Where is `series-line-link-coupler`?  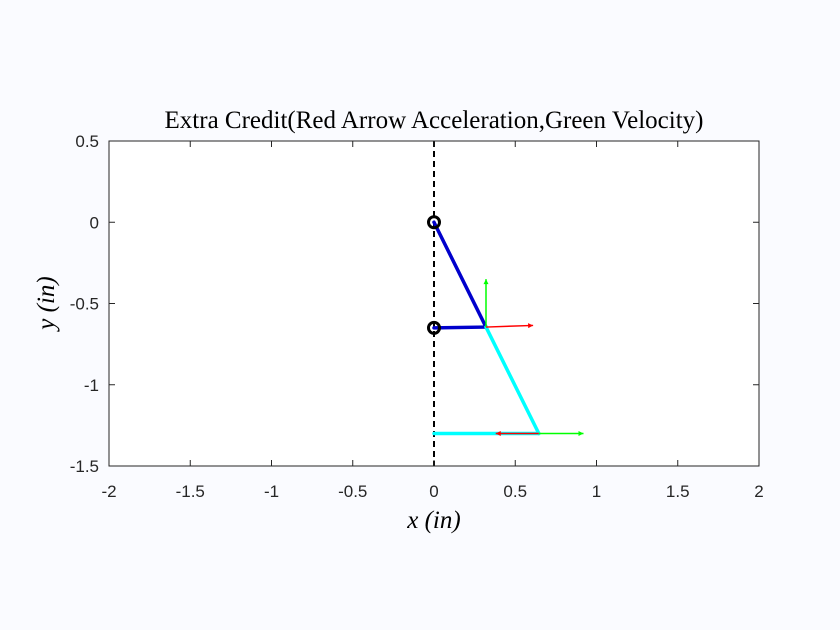 series-line-link-coupler is located at coordinates (512, 380).